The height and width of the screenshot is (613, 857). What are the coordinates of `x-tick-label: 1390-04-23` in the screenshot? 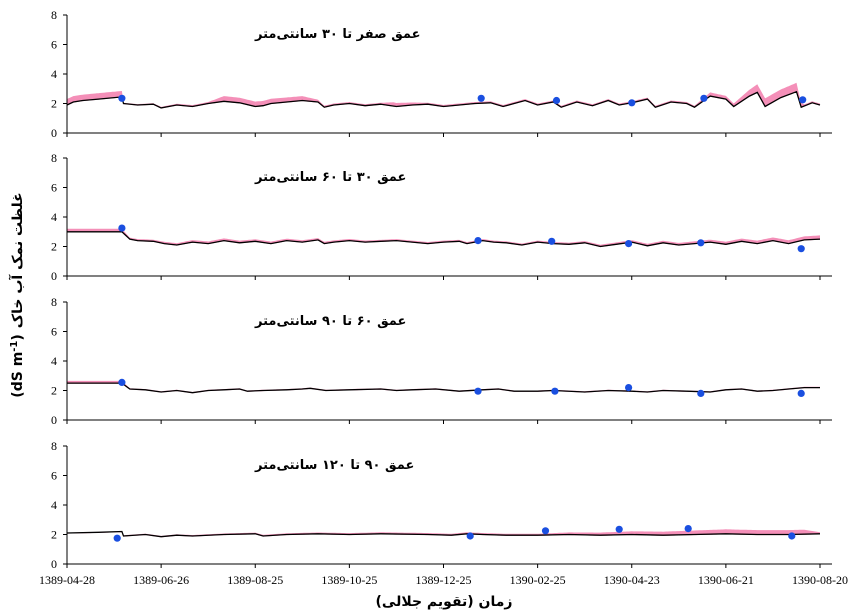 It's located at (632, 580).